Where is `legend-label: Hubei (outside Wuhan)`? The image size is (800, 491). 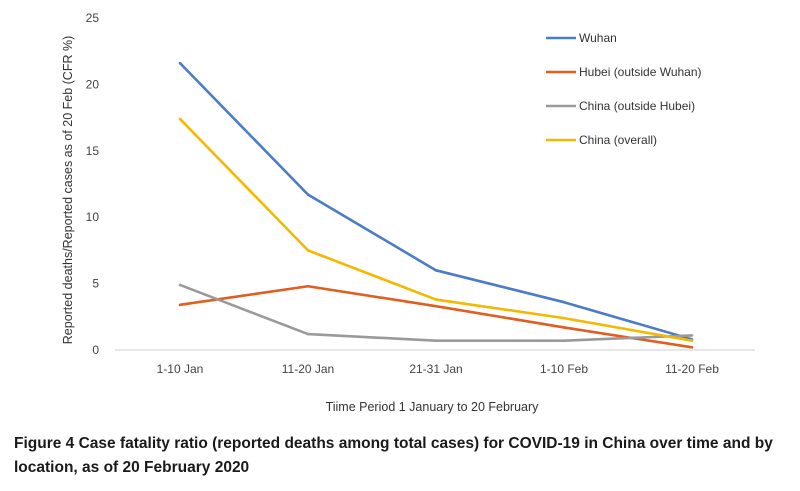 legend-label: Hubei (outside Wuhan) is located at coordinates (640, 72).